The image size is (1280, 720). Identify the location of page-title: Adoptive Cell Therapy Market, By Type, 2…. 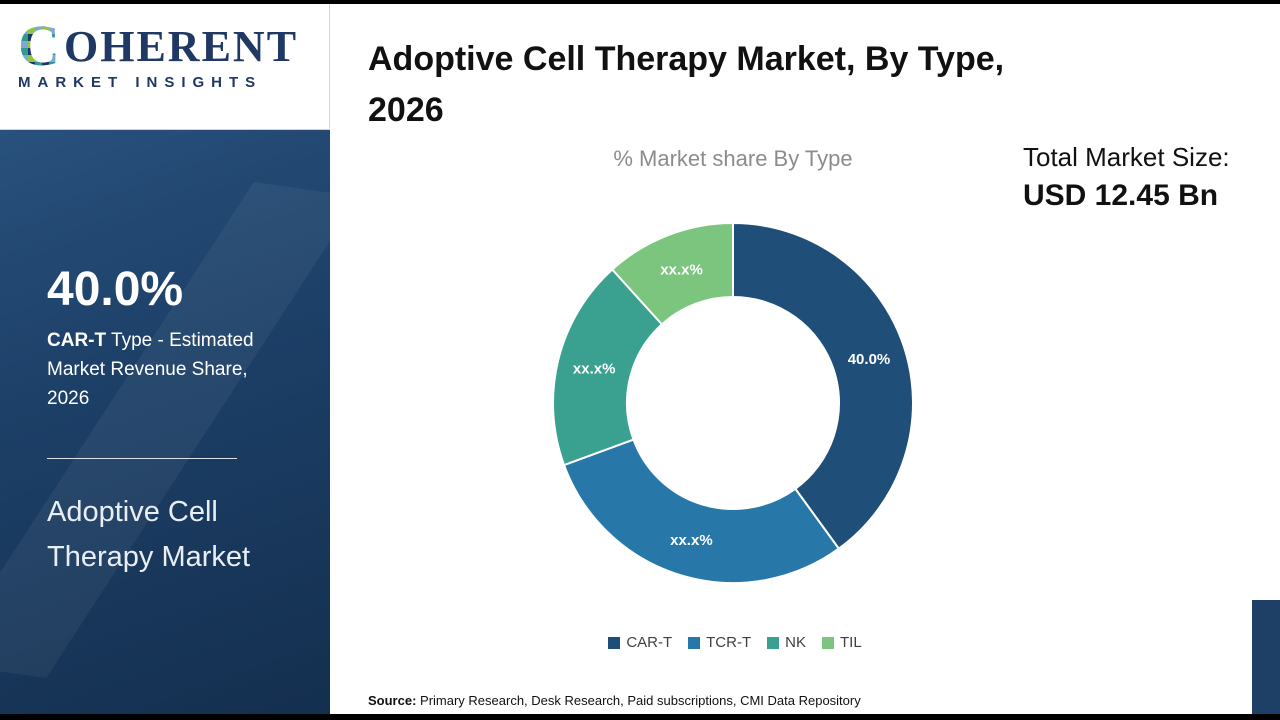
(686, 84).